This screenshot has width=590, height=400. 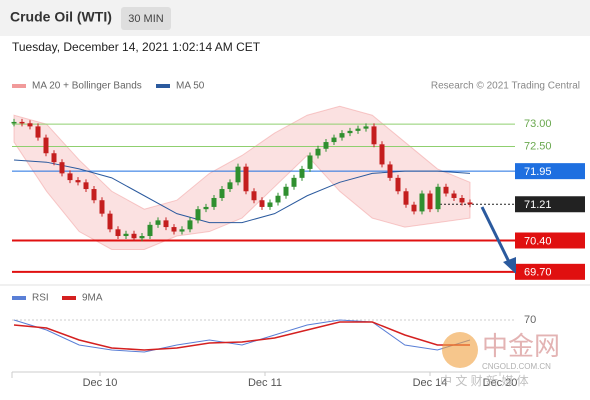 What do you see at coordinates (190, 86) in the screenshot?
I see `legend-label: MA 50` at bounding box center [190, 86].